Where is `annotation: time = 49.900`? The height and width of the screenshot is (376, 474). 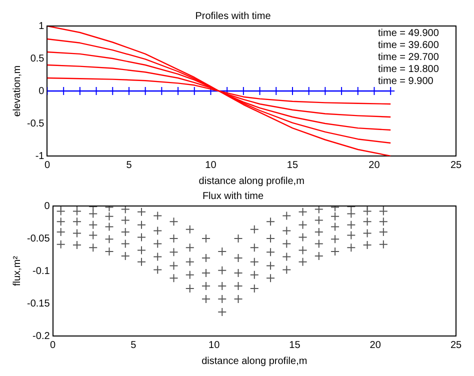
annotation: time = 49.900 is located at coordinates (409, 33).